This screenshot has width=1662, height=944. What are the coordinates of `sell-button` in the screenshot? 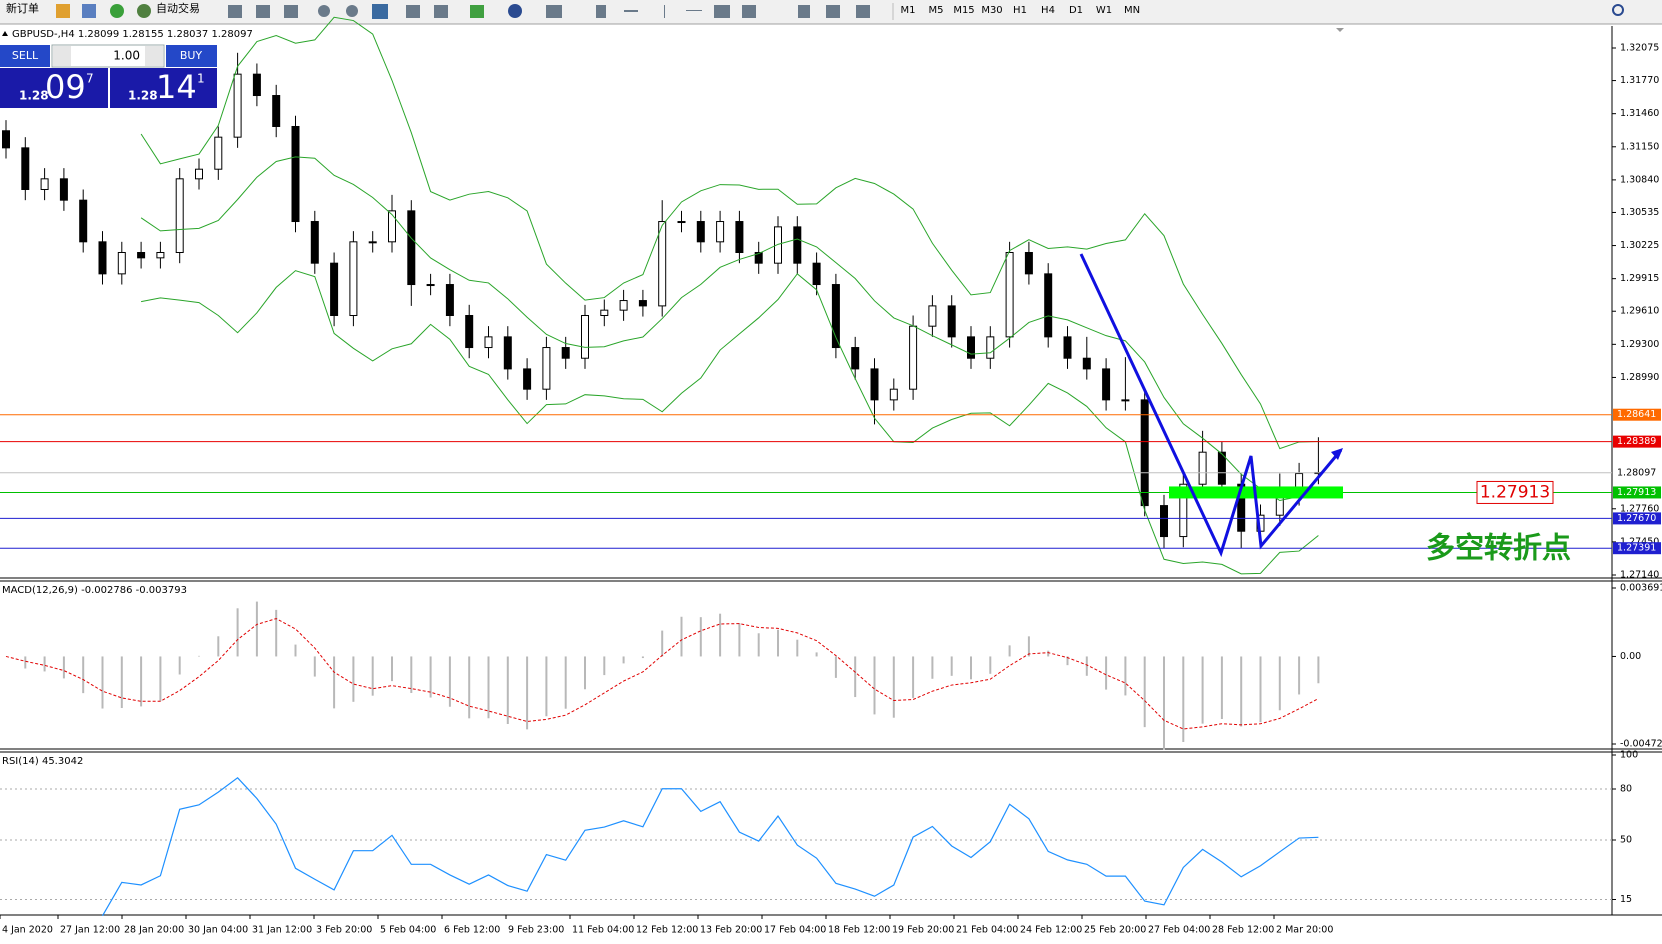 It's located at (25, 56).